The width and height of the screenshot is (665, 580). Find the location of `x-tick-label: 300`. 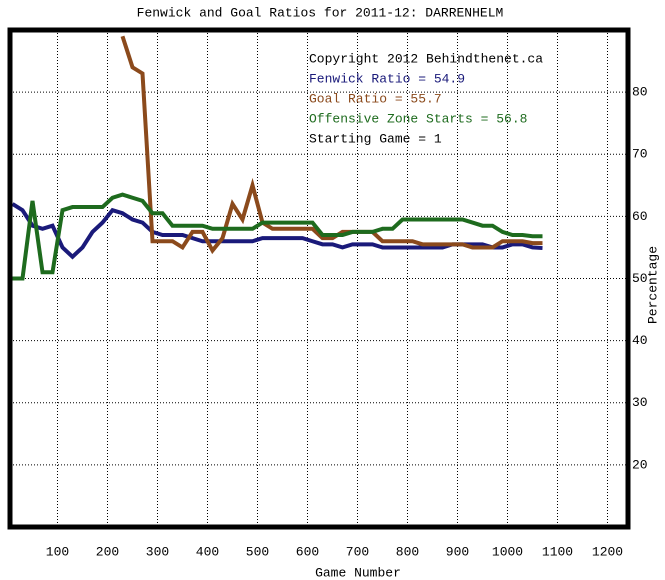

x-tick-label: 300 is located at coordinates (157, 551).